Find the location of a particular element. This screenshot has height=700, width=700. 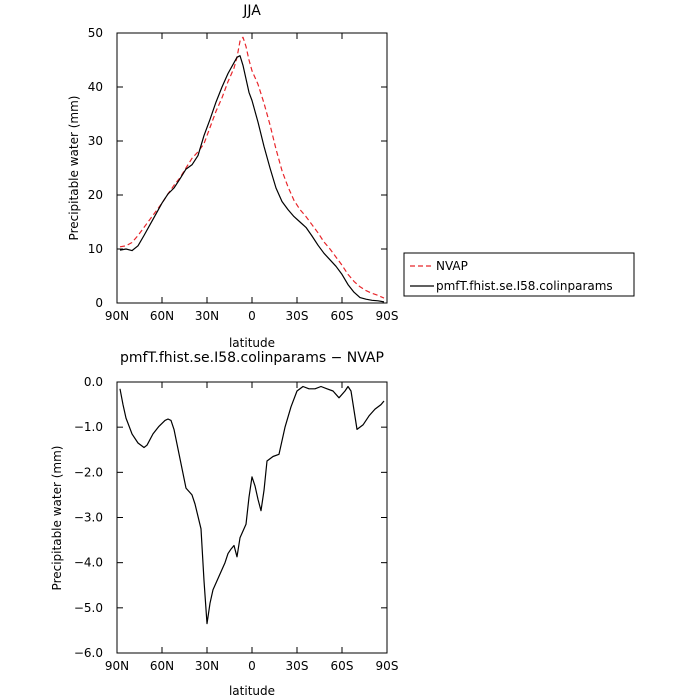

top-x-tick-label: 90N is located at coordinates (117, 316).